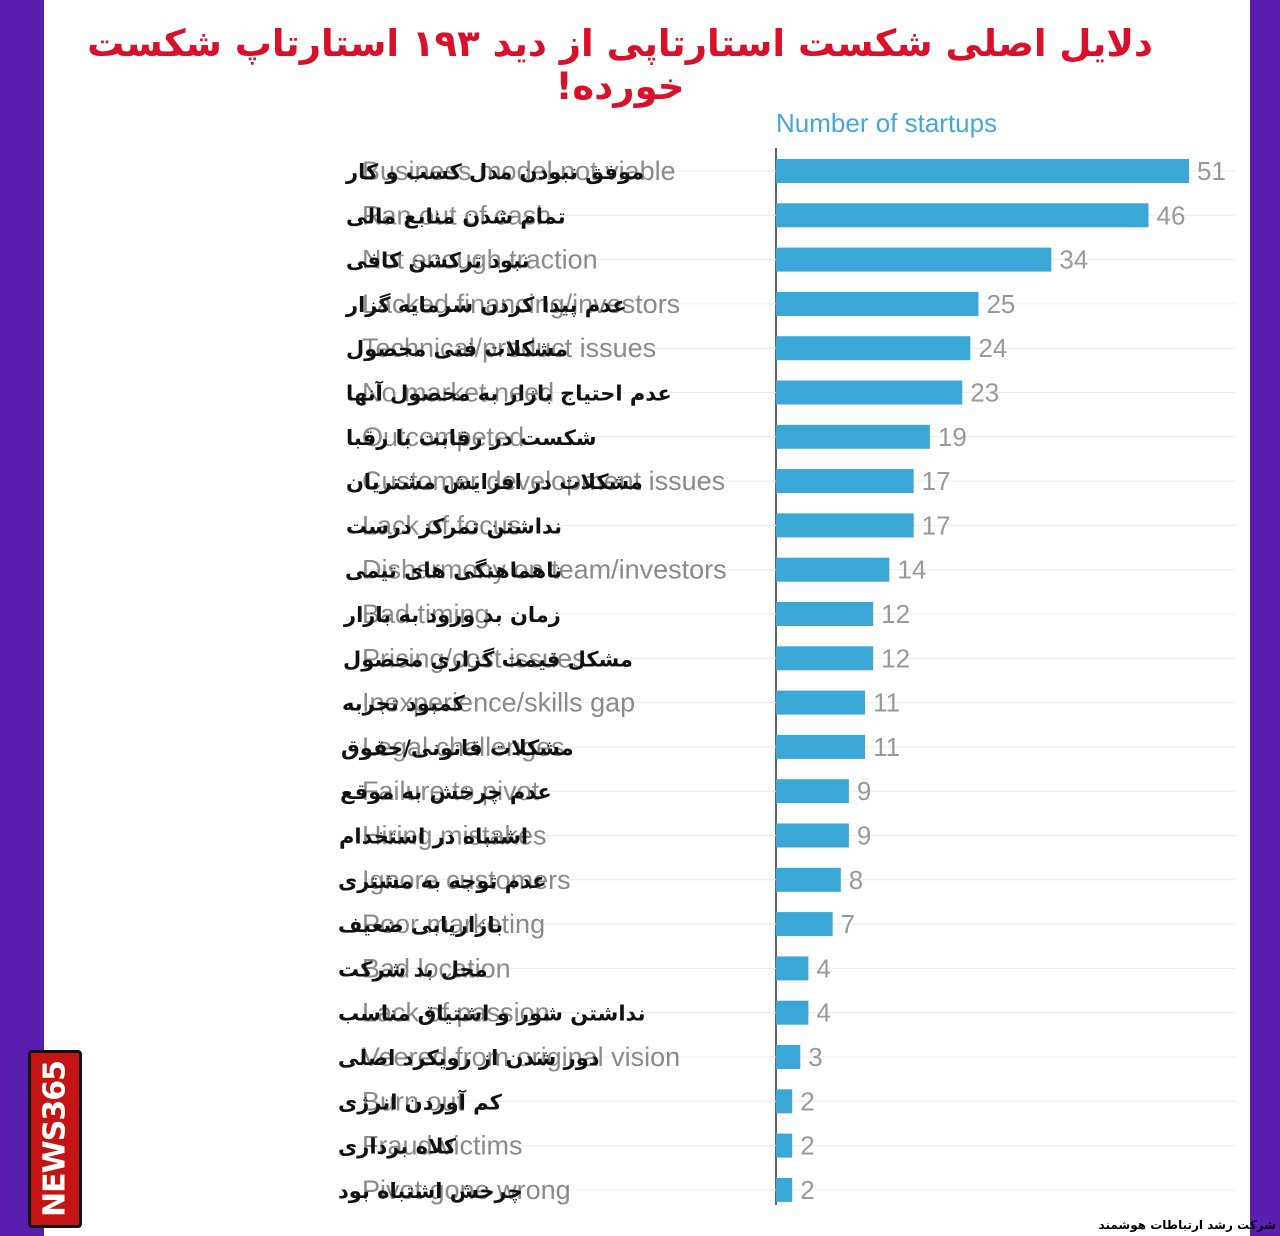 The height and width of the screenshot is (1236, 1280). I want to click on category-label-fa: کم آوردن انرژی, so click(420, 1101).